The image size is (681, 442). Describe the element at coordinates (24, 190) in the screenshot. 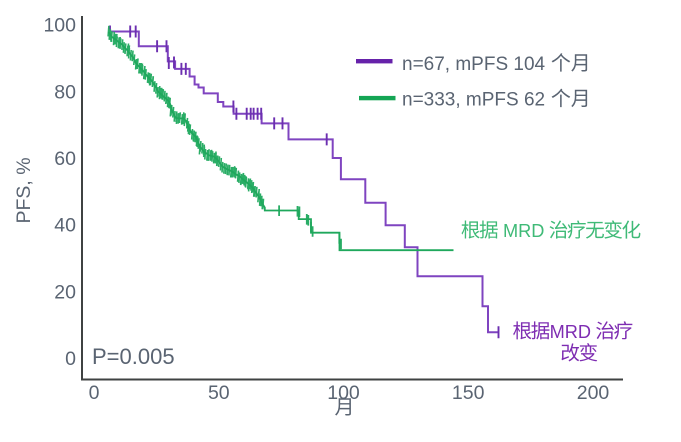

I see `svg-text: PFS, %` at that location.